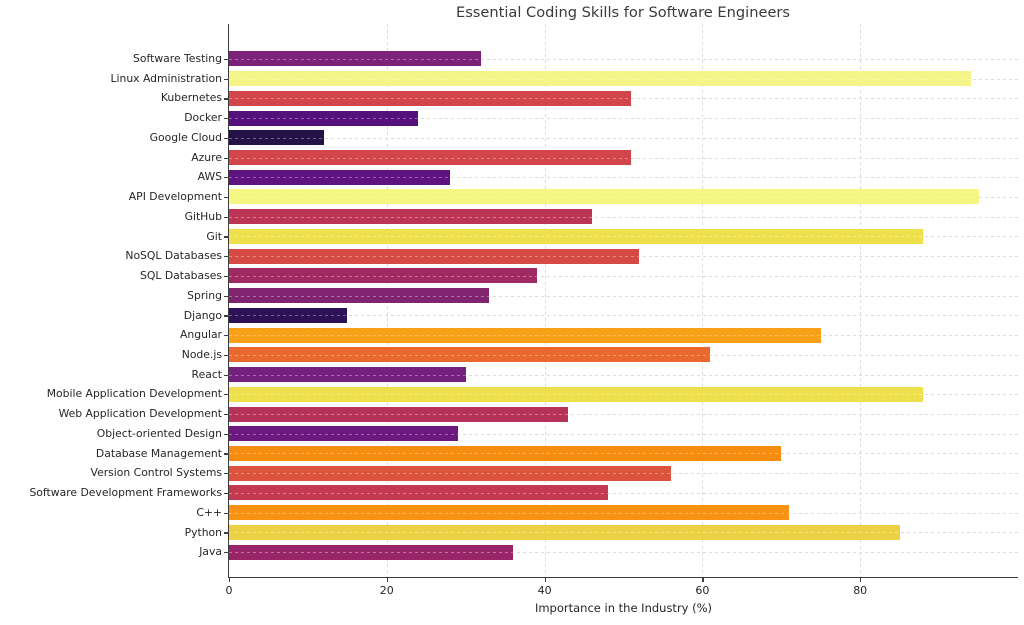  I want to click on y-axis-label: Web Application Development, so click(140, 414).